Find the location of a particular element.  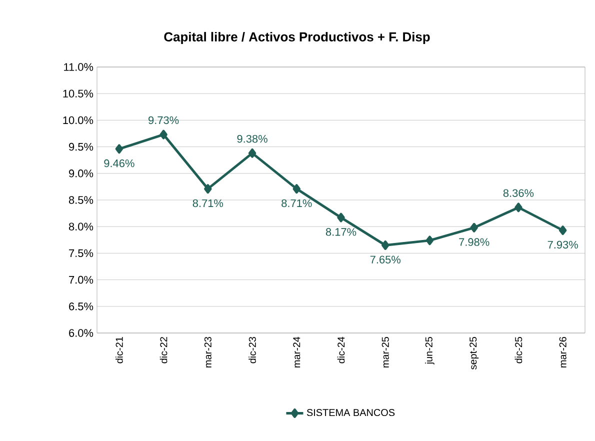

y-tick-label: 7.0% is located at coordinates (81, 280).